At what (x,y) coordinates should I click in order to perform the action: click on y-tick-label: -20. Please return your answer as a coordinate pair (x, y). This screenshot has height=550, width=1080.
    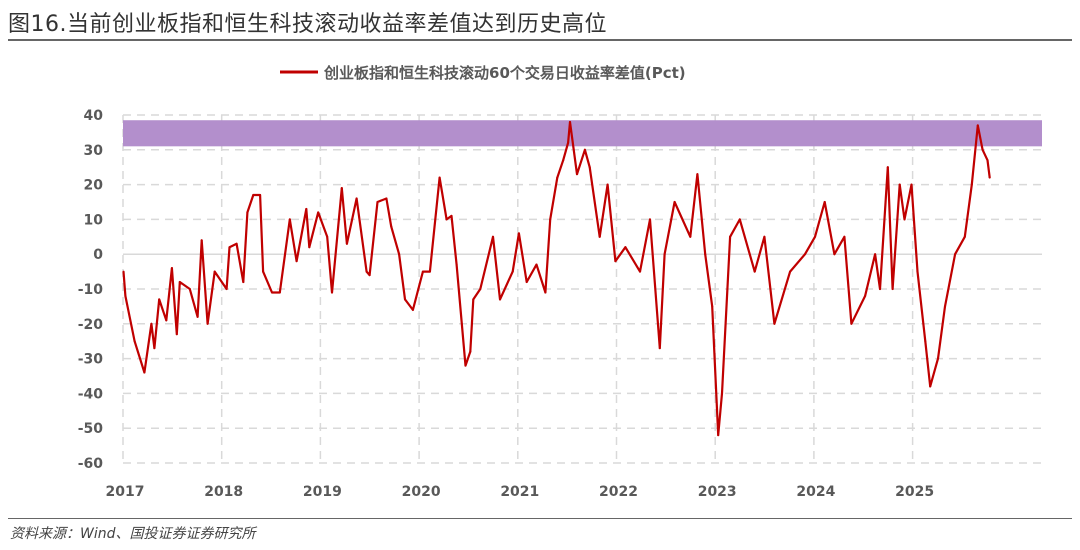
    Looking at the image, I should click on (91, 325).